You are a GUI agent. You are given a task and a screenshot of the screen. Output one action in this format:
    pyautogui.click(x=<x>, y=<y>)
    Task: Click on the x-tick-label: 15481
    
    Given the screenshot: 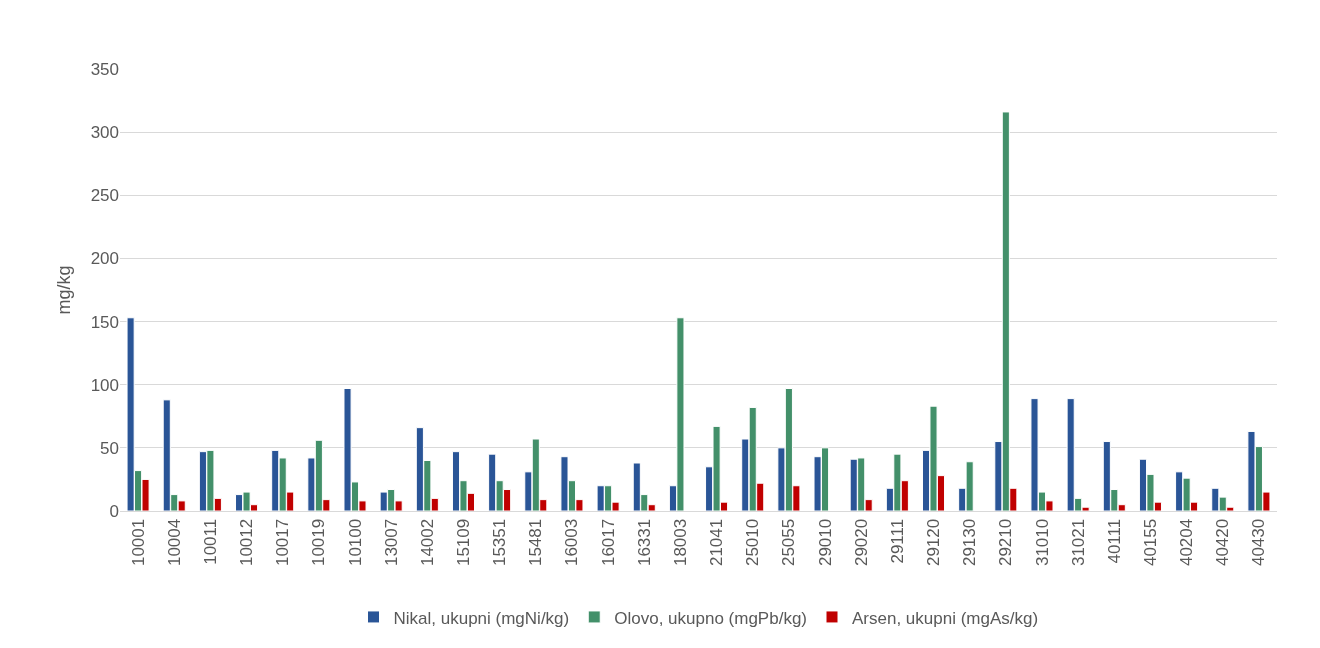 What is the action you would take?
    pyautogui.click(x=536, y=542)
    